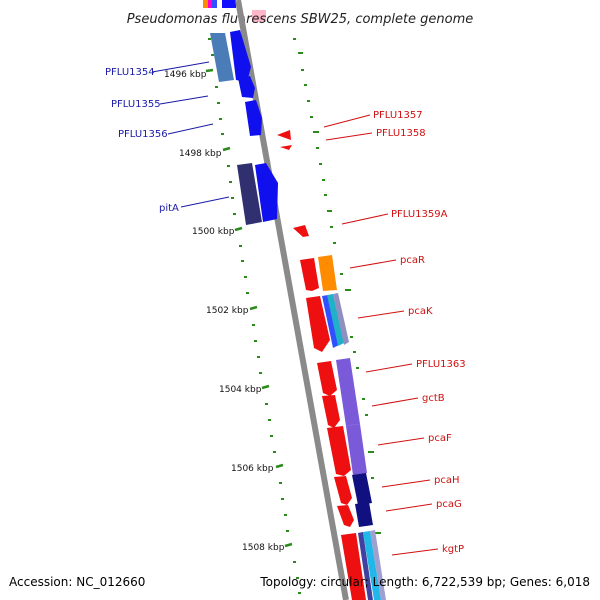  Describe the element at coordinates (309, 274) in the screenshot. I see `gene-pcar` at that location.